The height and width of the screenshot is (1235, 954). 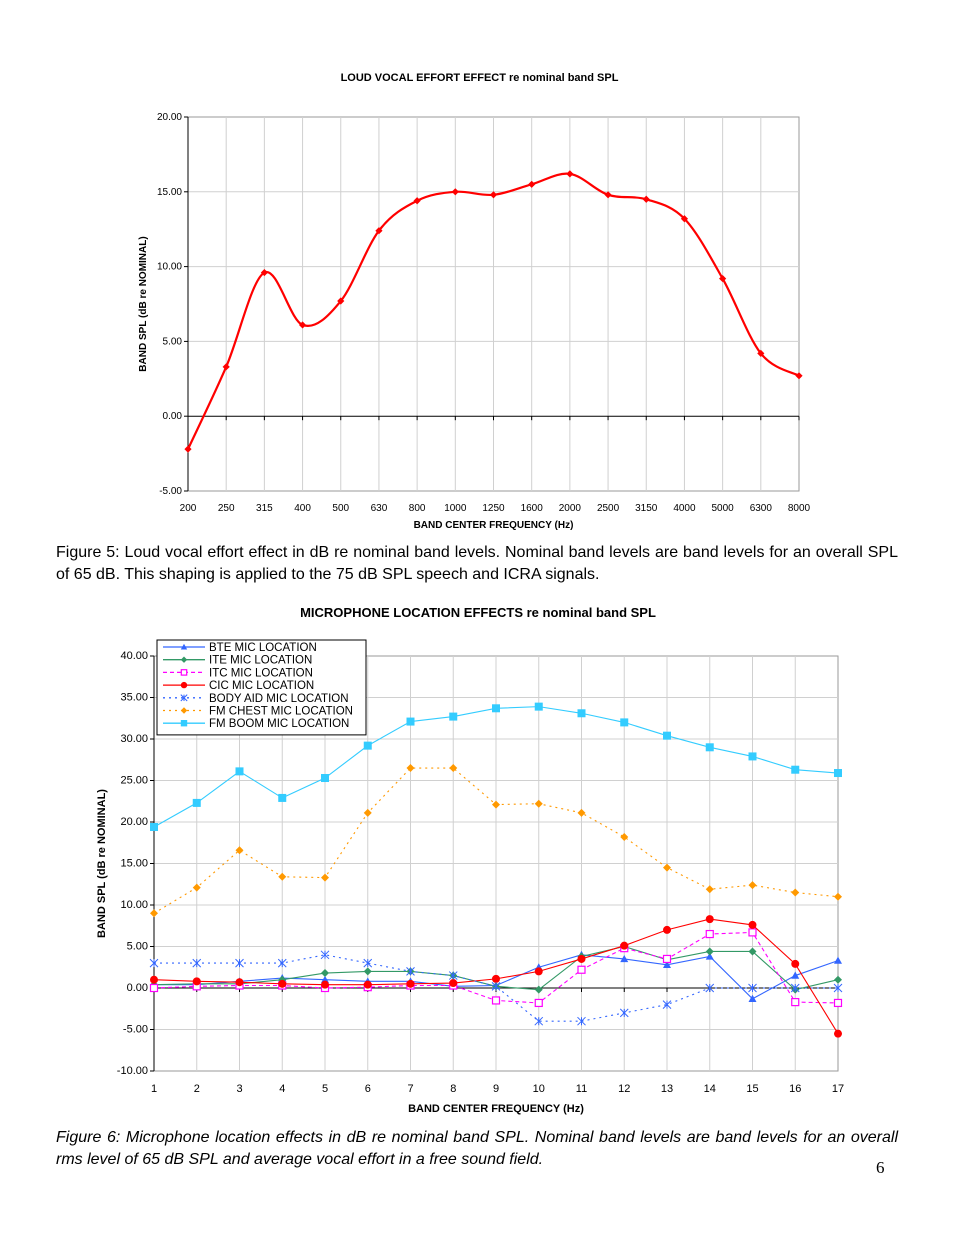 I want to click on x-tick-label: 315, so click(x=264, y=508).